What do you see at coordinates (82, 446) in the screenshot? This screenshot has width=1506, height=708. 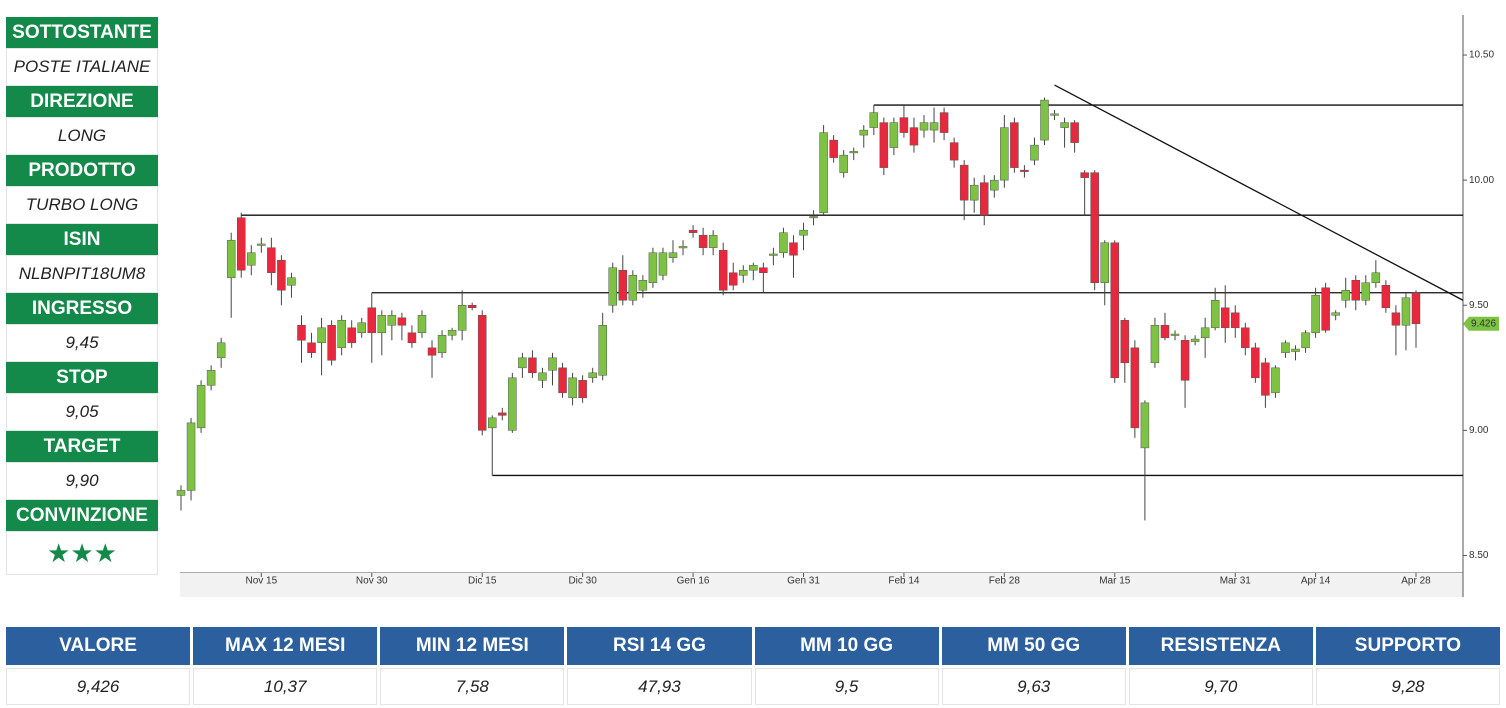 I see `field-label: TARGET` at bounding box center [82, 446].